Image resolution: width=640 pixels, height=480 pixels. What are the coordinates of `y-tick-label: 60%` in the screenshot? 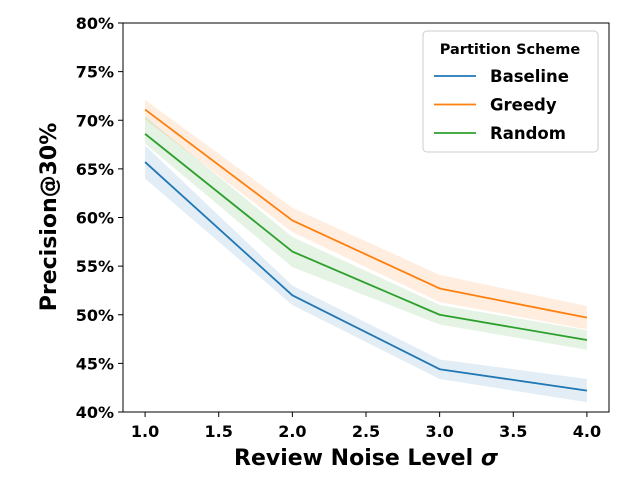 It's located at (95, 218).